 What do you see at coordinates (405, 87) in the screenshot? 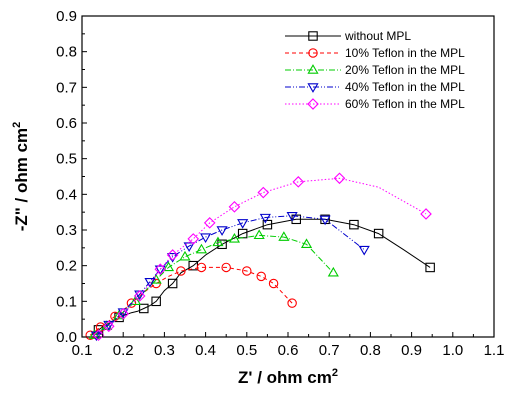
I see `legend-label: 40% Teflon in the MPL` at bounding box center [405, 87].